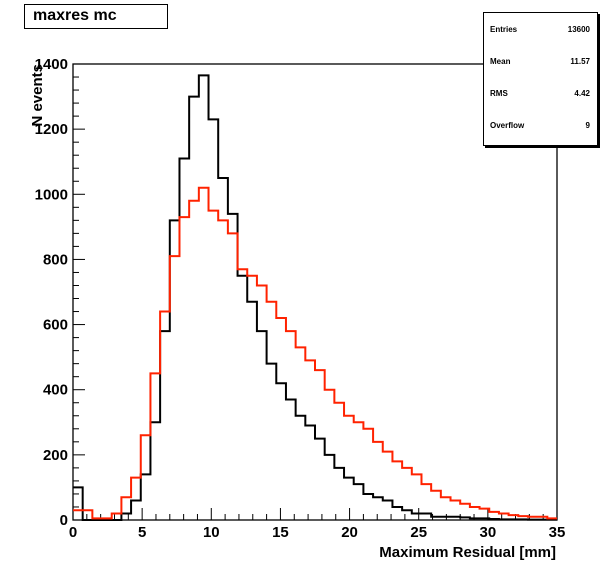  What do you see at coordinates (55, 455) in the screenshot?
I see `y-tick-label: 200` at bounding box center [55, 455].